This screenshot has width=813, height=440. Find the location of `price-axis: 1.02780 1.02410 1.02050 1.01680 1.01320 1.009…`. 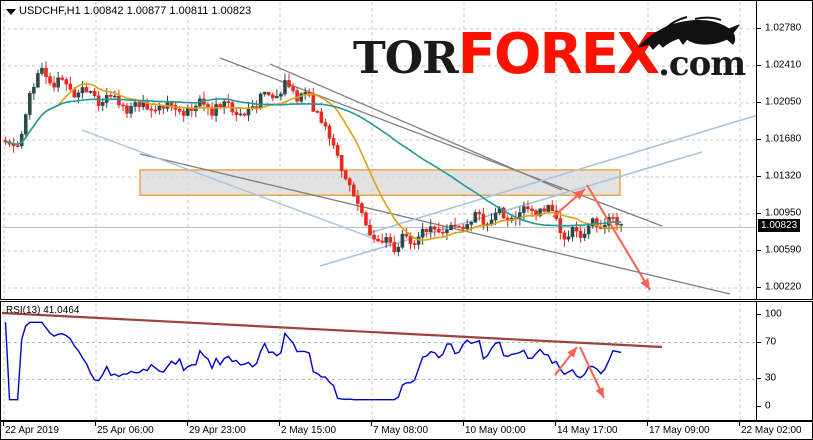

price-axis: 1.02780 1.02410 1.02050 1.01680 1.01320 1.009… is located at coordinates (784, 165).